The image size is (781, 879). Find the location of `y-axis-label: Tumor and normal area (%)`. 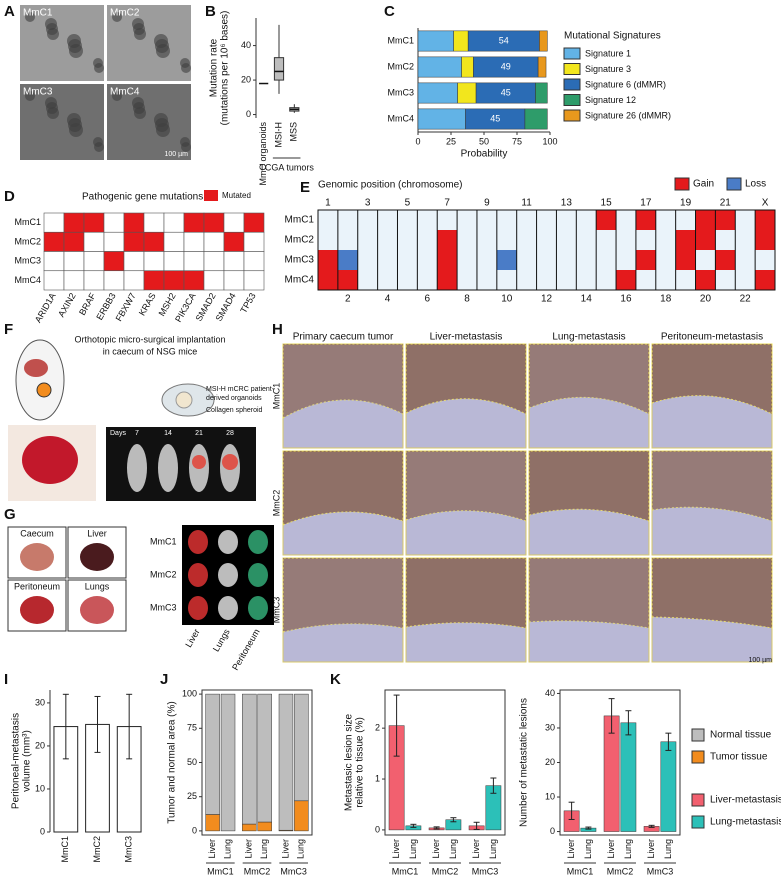

y-axis-label: Tumor and normal area (%) is located at coordinates (172, 762).